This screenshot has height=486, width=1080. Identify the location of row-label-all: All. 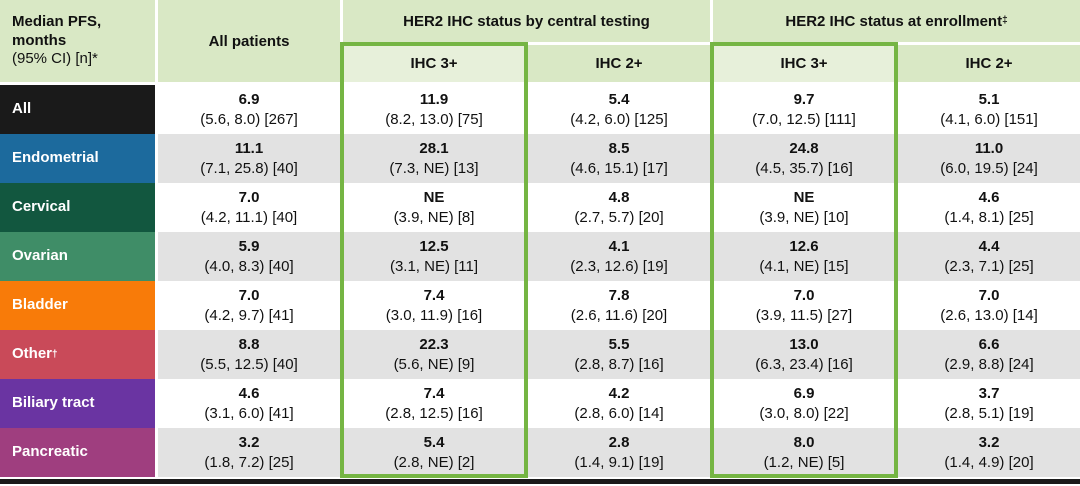
(77, 109).